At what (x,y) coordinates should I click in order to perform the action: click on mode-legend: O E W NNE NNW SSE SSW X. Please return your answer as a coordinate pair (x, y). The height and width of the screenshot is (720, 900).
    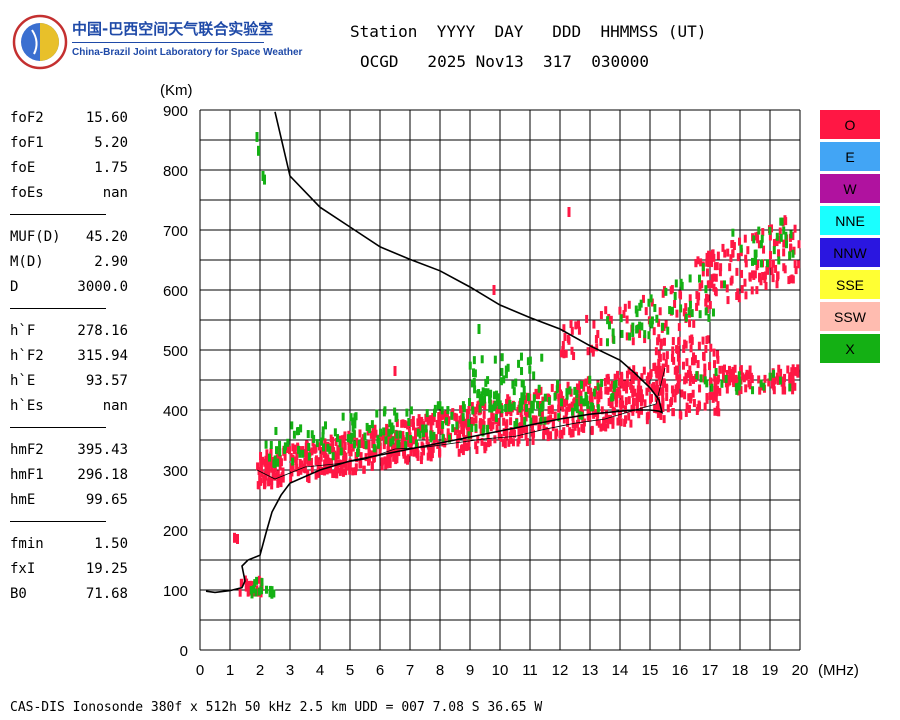
    Looking at the image, I should click on (850, 238).